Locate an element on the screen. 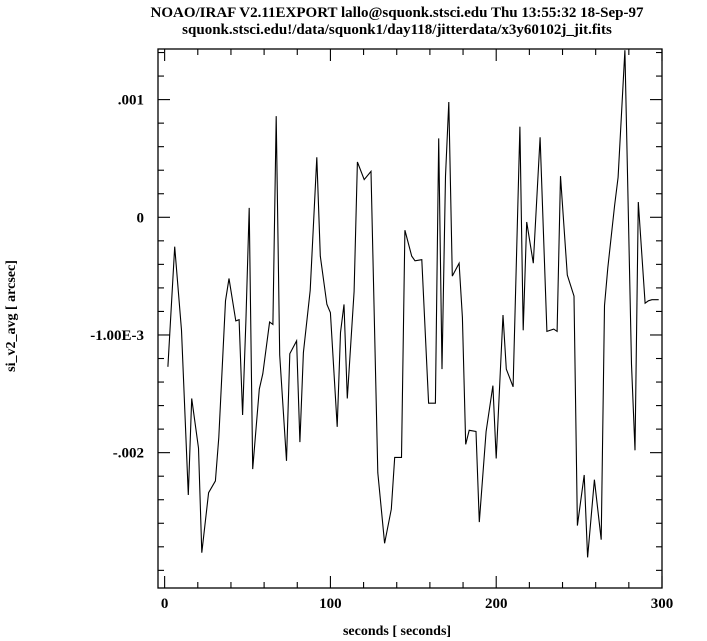 This screenshot has width=707, height=641. x-axis-label: seconds [ seconds] is located at coordinates (397, 631).